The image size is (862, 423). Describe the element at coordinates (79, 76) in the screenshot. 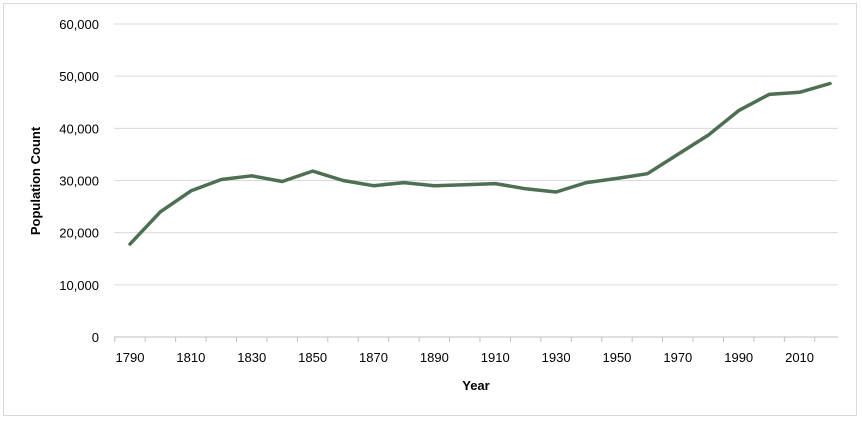

I see `y-tick-label: 50,000` at that location.